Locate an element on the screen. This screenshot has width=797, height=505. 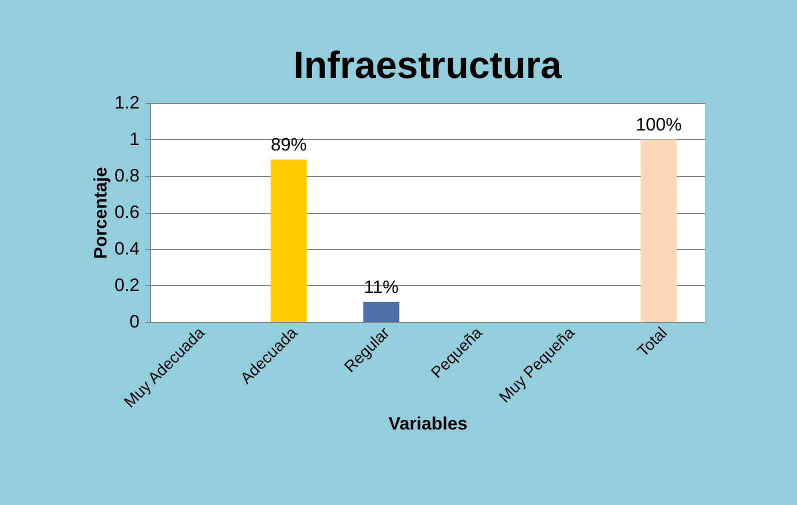
y-tick-label: 1.2 is located at coordinates (127, 102).